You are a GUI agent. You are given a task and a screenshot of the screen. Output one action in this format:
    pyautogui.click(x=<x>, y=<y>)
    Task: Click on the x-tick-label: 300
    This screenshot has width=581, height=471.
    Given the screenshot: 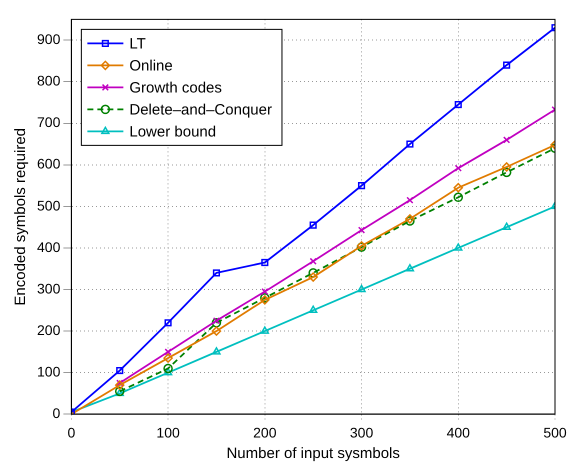 What is the action you would take?
    pyautogui.click(x=362, y=432)
    